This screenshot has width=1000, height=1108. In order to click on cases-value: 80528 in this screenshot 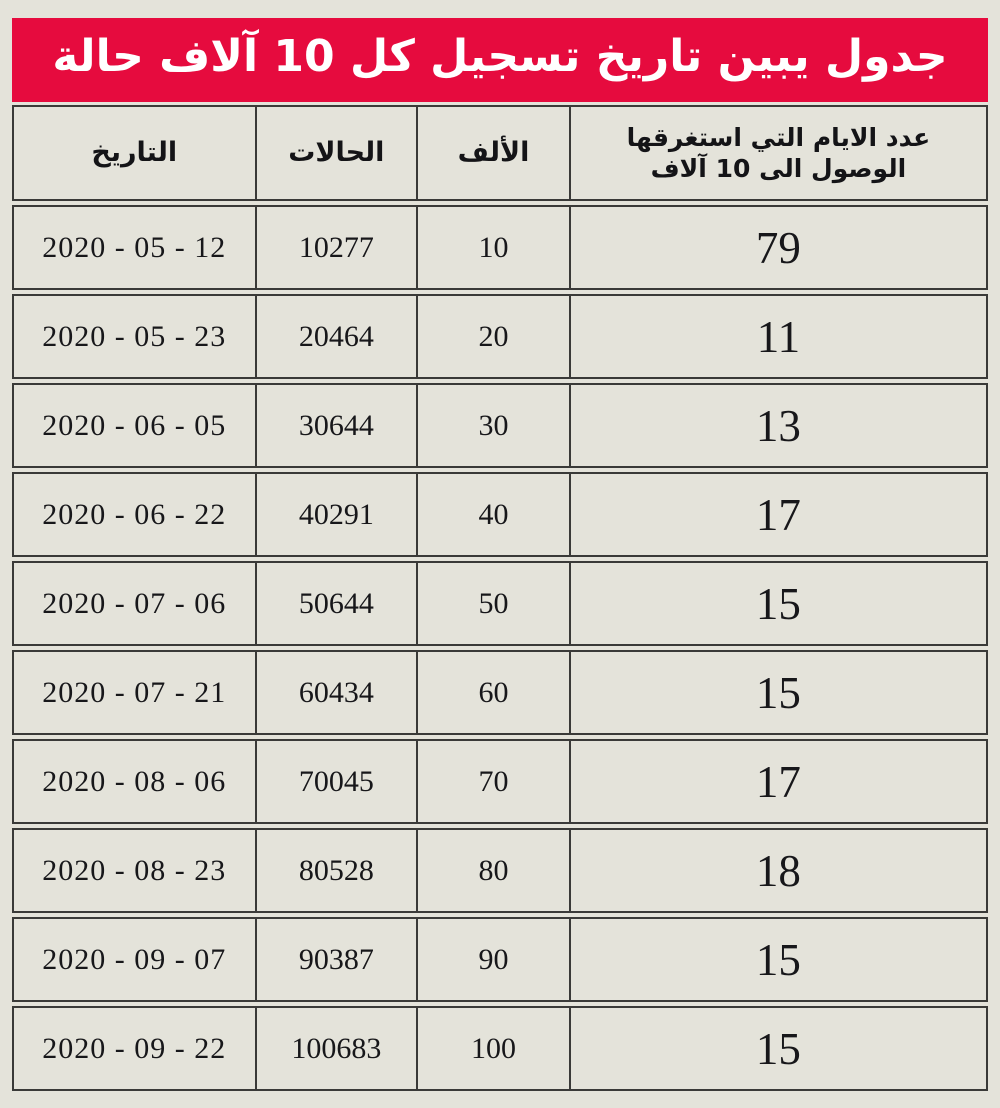, I will do `click(336, 870)`.